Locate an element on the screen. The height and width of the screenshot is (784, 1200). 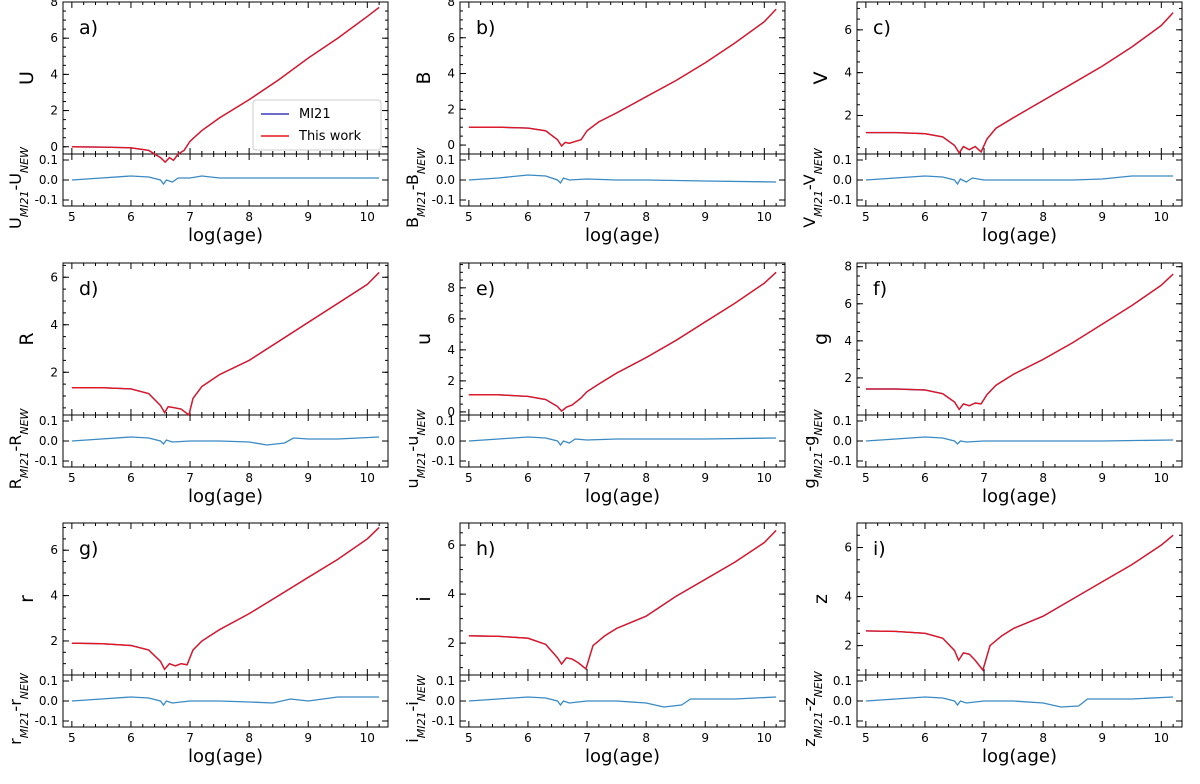
y-tick-label: 8 is located at coordinates (451, 4).